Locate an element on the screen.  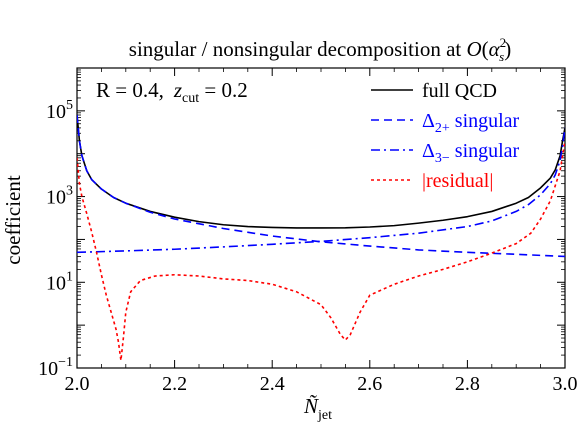
y-tick-label: 10⁻¹ is located at coordinates (55, 367).